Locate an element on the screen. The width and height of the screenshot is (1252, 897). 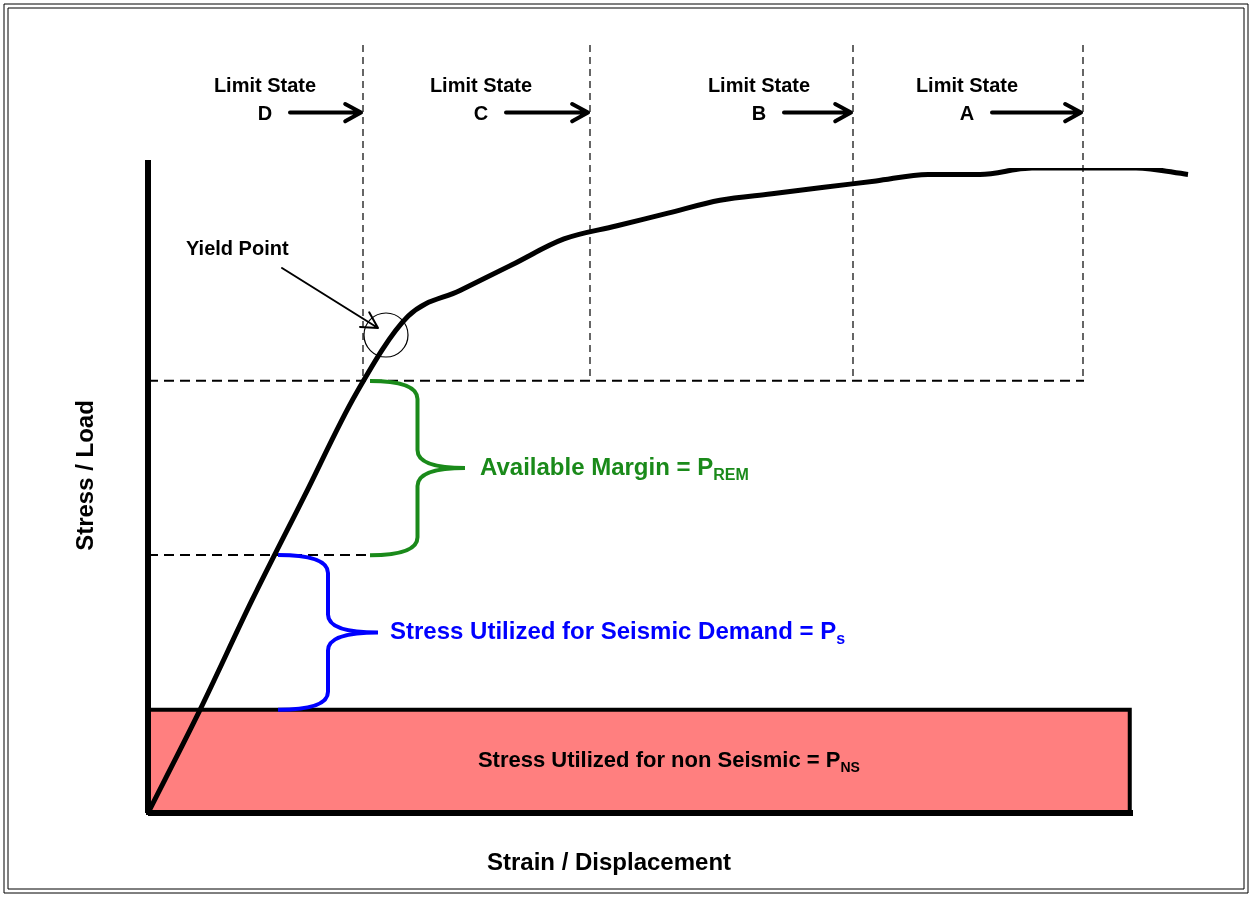
annotation: Yield Point is located at coordinates (237, 247).